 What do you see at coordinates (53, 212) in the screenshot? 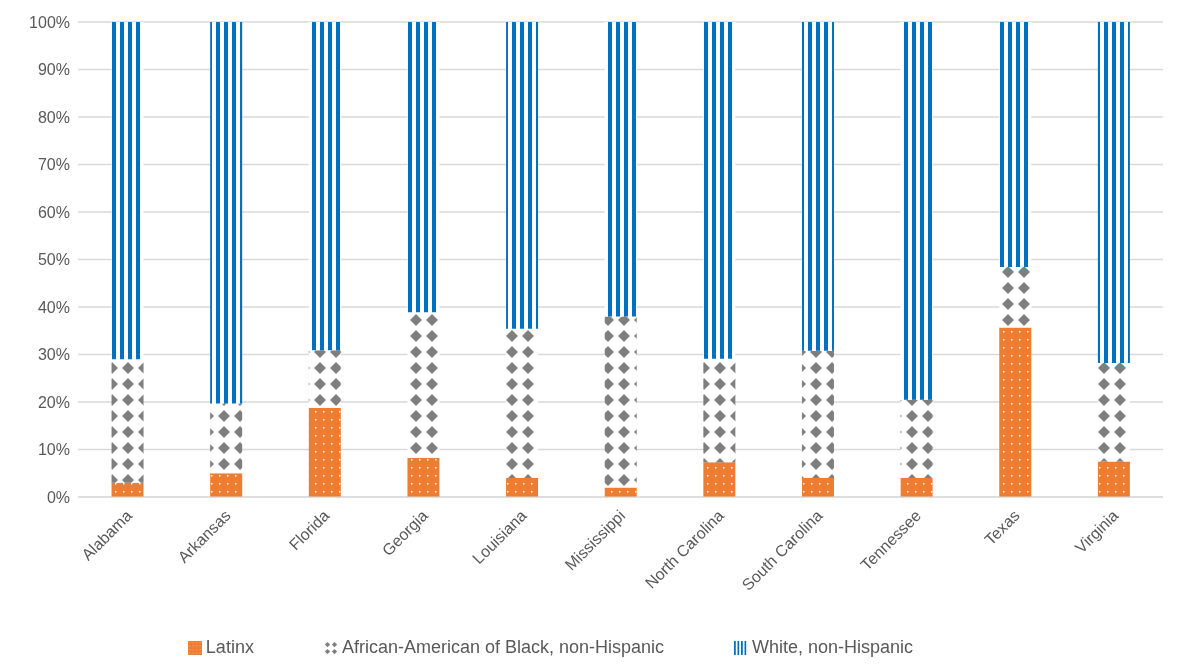
I see `y-tick-label: 60%` at bounding box center [53, 212].